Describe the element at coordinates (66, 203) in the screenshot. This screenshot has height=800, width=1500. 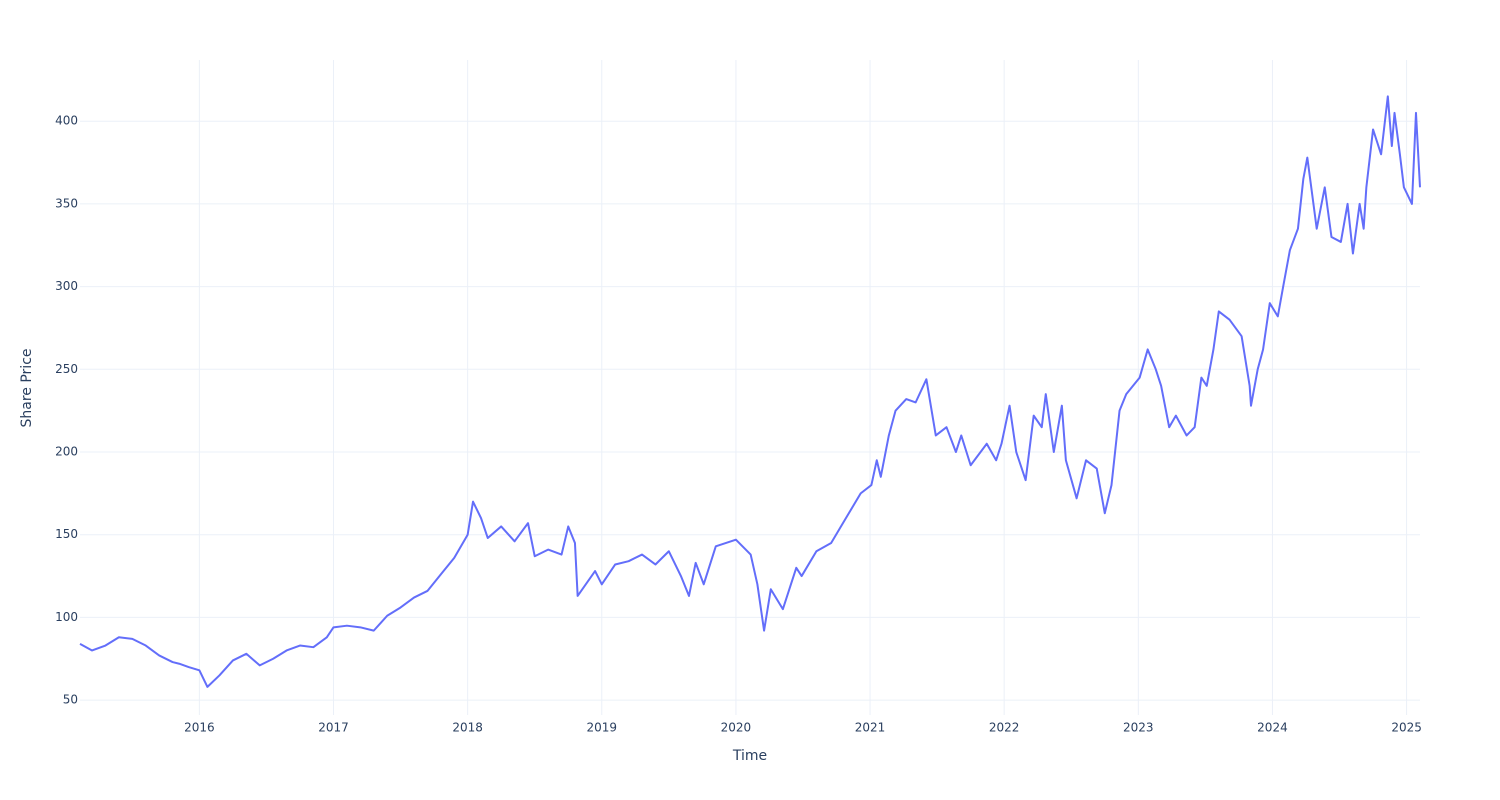
I see `y-tick-label: 350` at that location.